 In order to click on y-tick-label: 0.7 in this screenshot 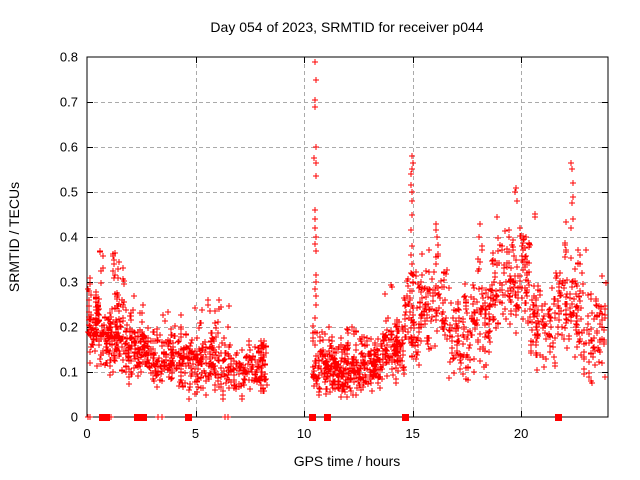, I will do `click(69, 102)`.